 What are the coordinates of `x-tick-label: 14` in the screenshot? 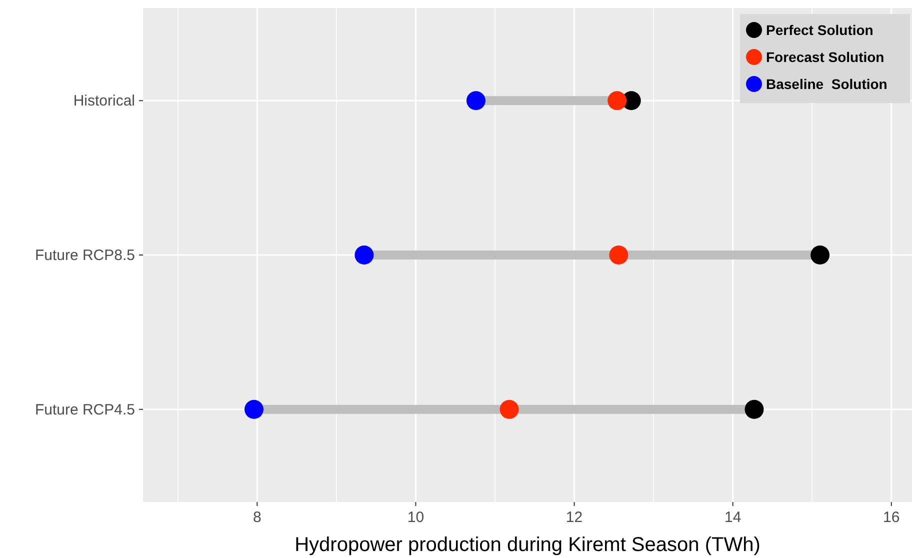 It's located at (733, 517).